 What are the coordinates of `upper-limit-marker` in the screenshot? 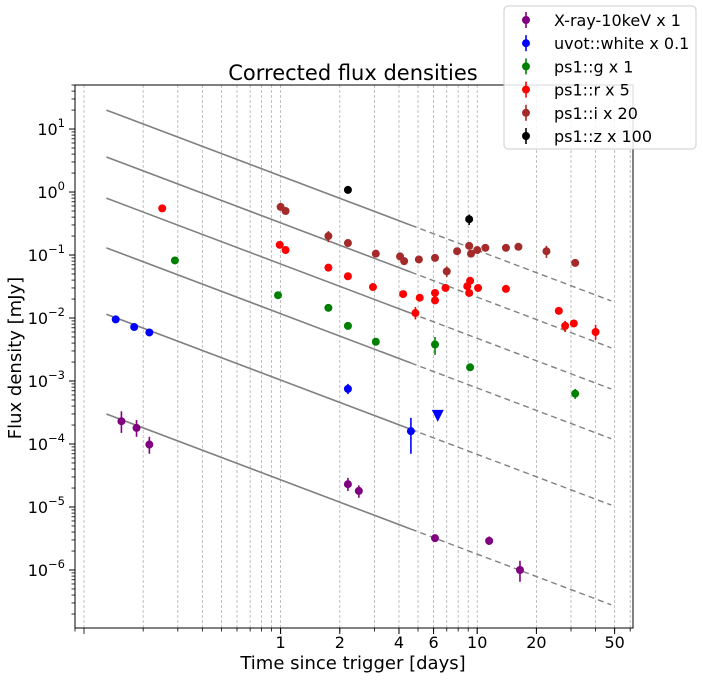 It's located at (437, 415).